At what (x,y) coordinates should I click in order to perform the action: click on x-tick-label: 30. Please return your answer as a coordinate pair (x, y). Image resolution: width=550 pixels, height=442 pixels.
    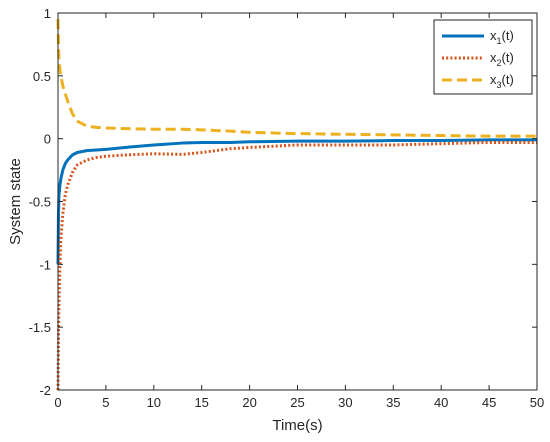
    Looking at the image, I should click on (345, 402).